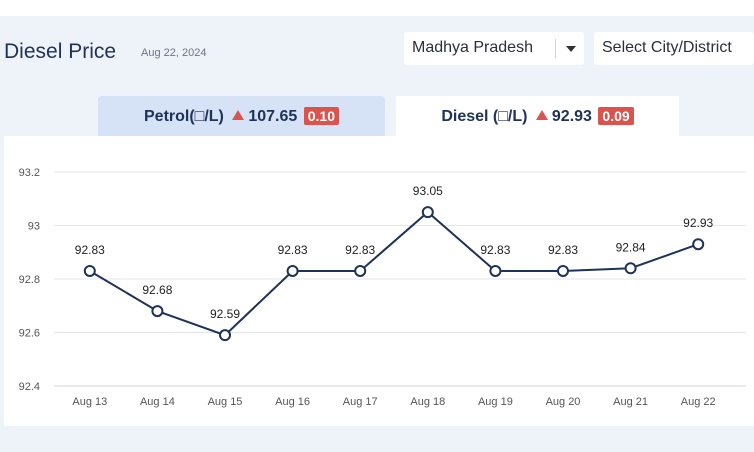 This screenshot has height=452, width=754. I want to click on x-tick-label: Aug 19, so click(495, 402).